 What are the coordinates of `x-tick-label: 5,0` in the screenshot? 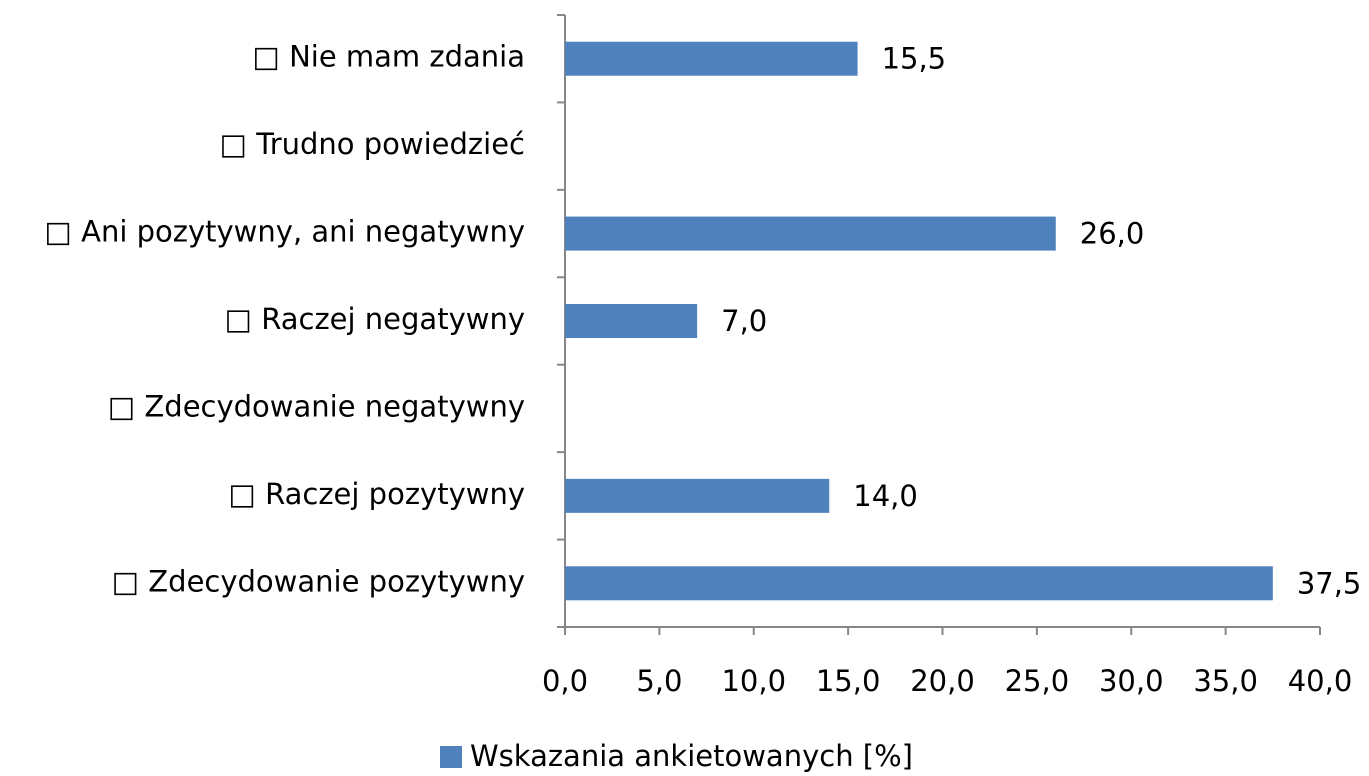 It's located at (659, 681).